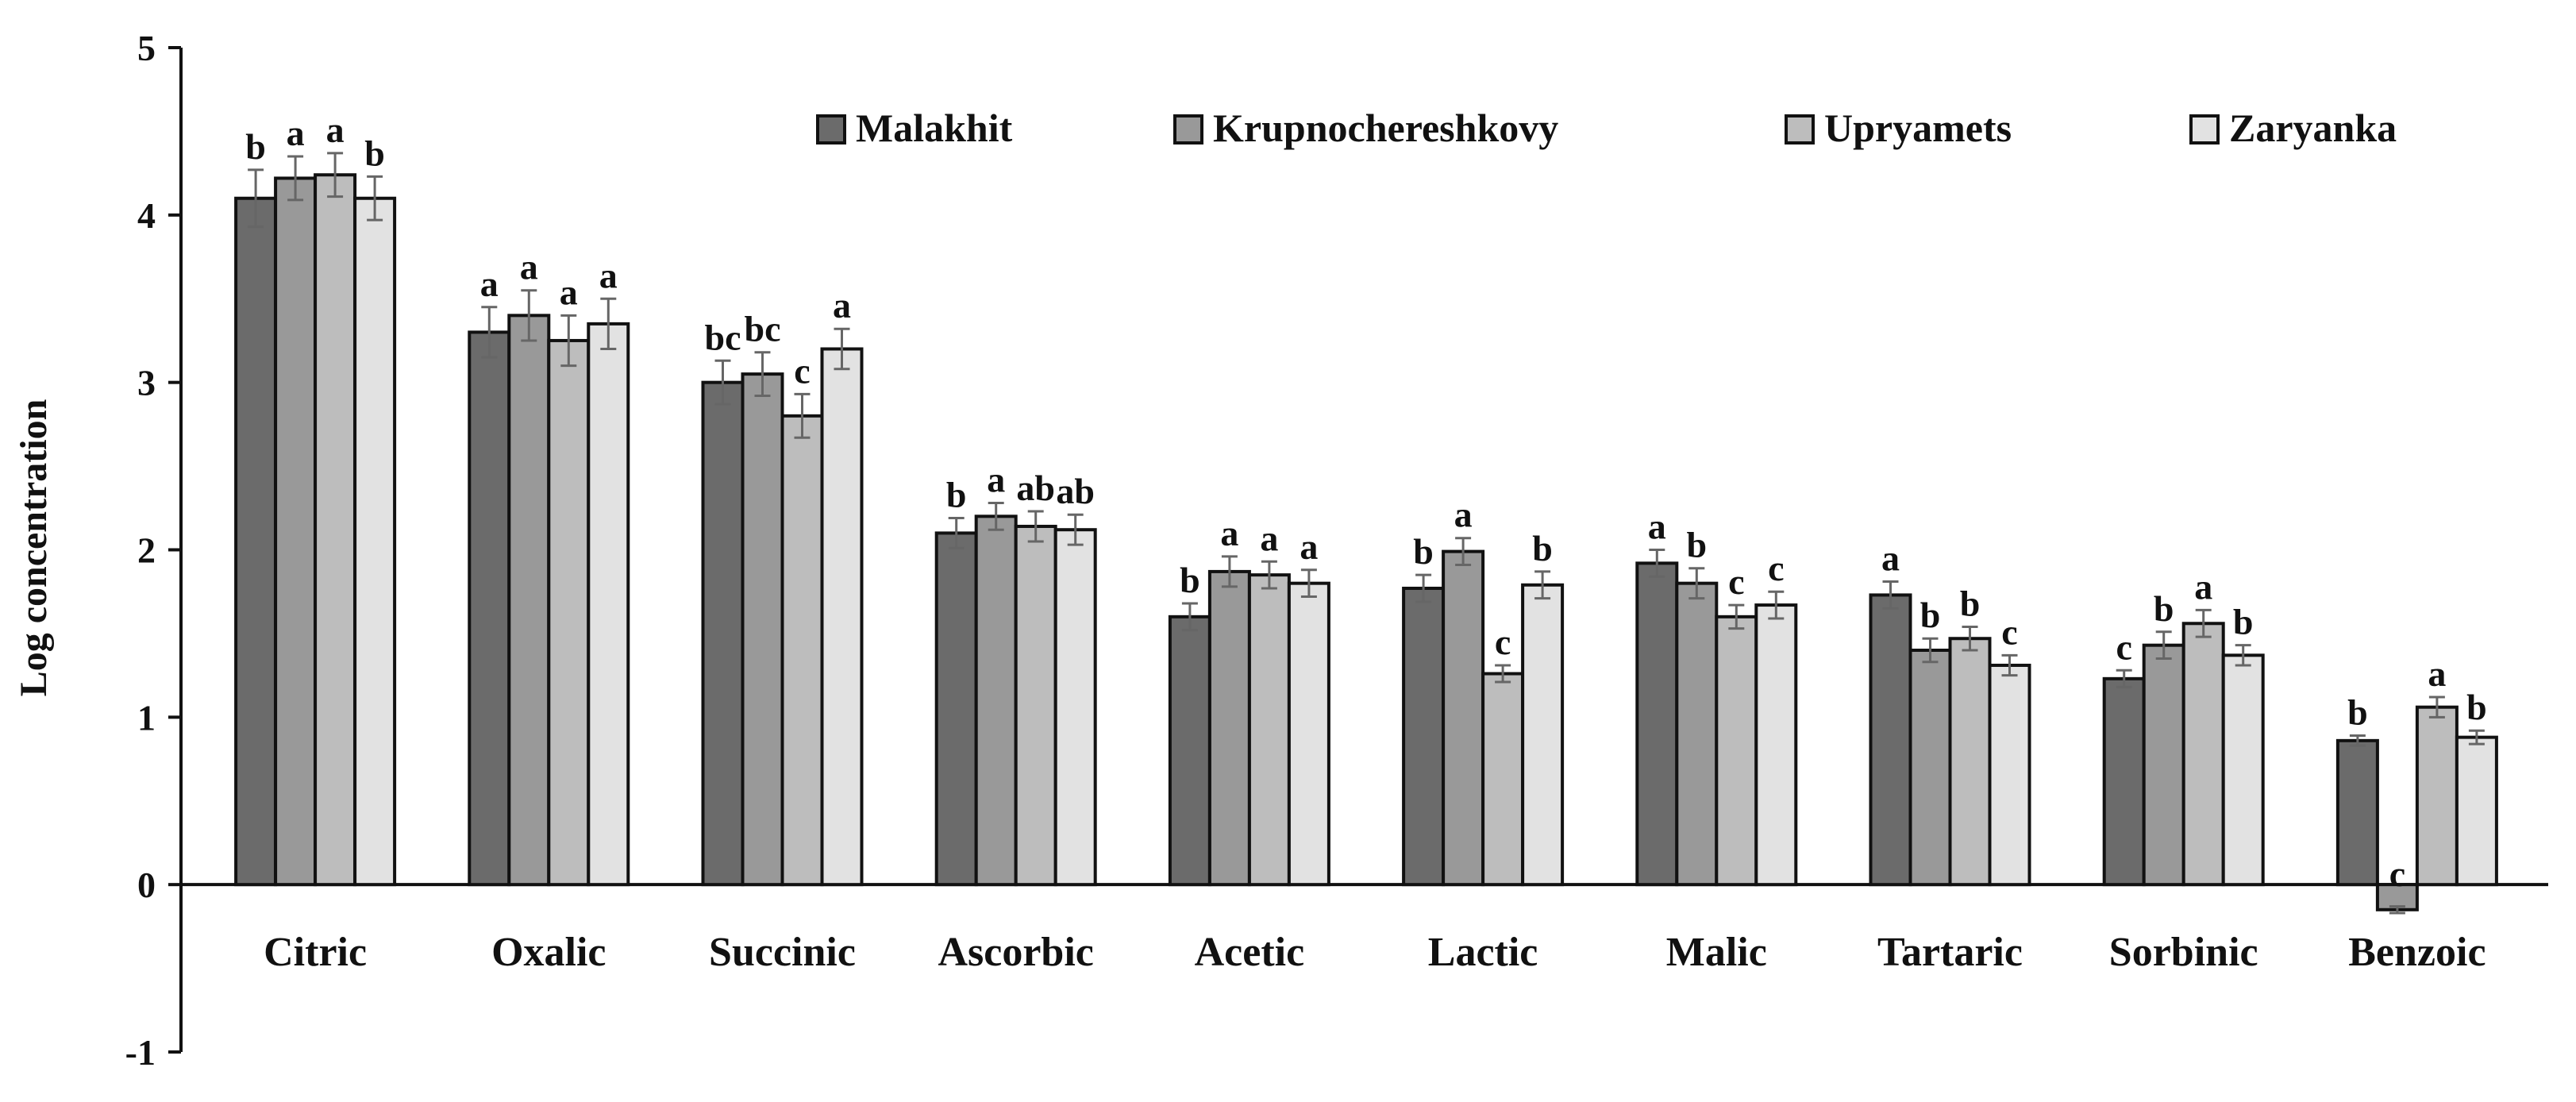 This screenshot has width=2576, height=1102. What do you see at coordinates (1385, 128) in the screenshot?
I see `legend-label: Krupnochereshkovy` at bounding box center [1385, 128].